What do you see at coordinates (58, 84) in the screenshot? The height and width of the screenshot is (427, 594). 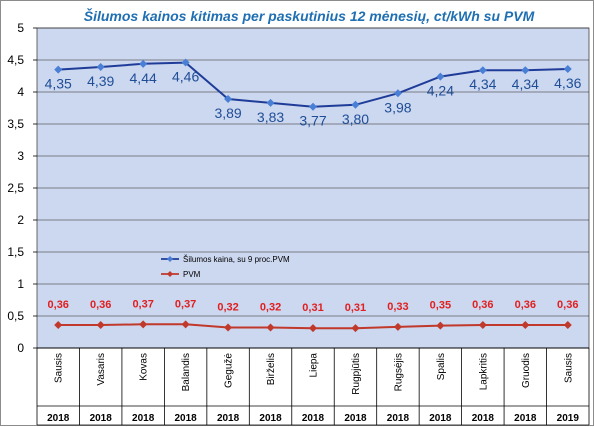 I see `heat-price-data-label: 4,35` at bounding box center [58, 84].